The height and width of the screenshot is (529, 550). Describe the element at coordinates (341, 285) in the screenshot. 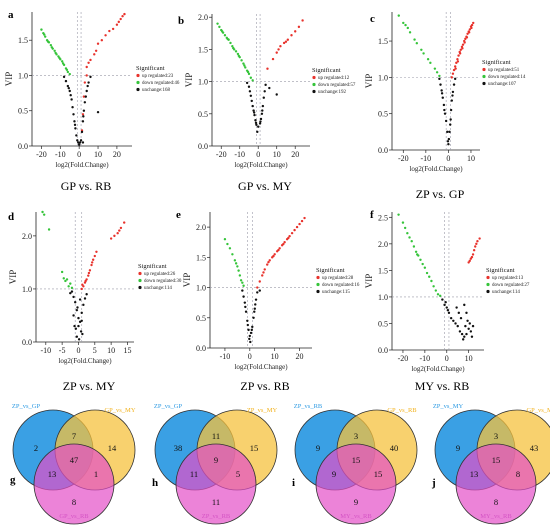

I see `legend-entry: down regulated:16` at that location.